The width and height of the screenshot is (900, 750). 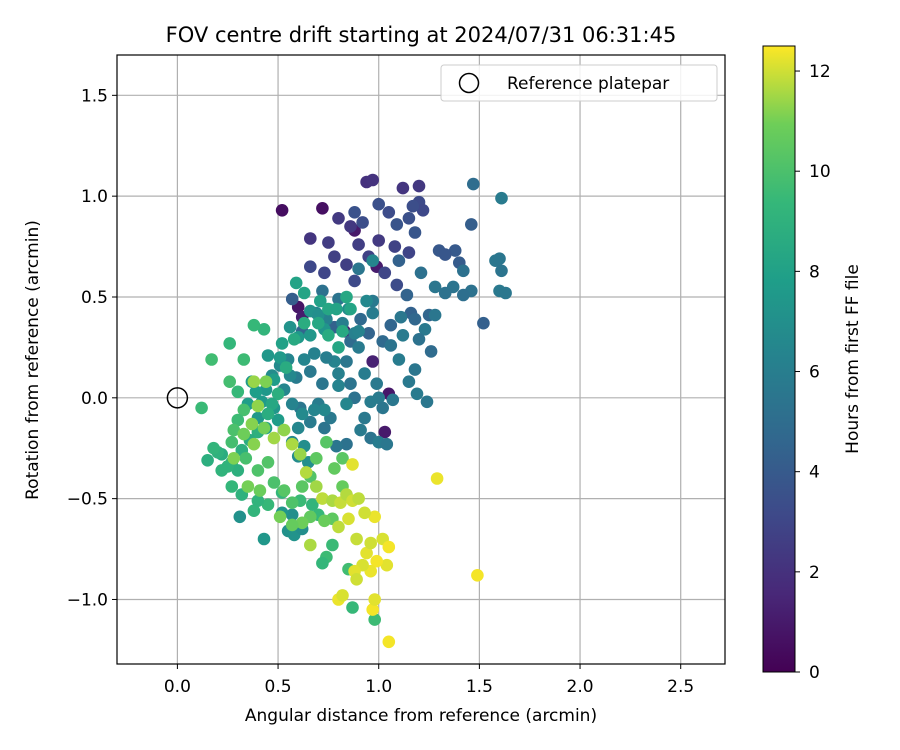 What do you see at coordinates (87, 600) in the screenshot?
I see `y-tick-label: −1.0` at bounding box center [87, 600].